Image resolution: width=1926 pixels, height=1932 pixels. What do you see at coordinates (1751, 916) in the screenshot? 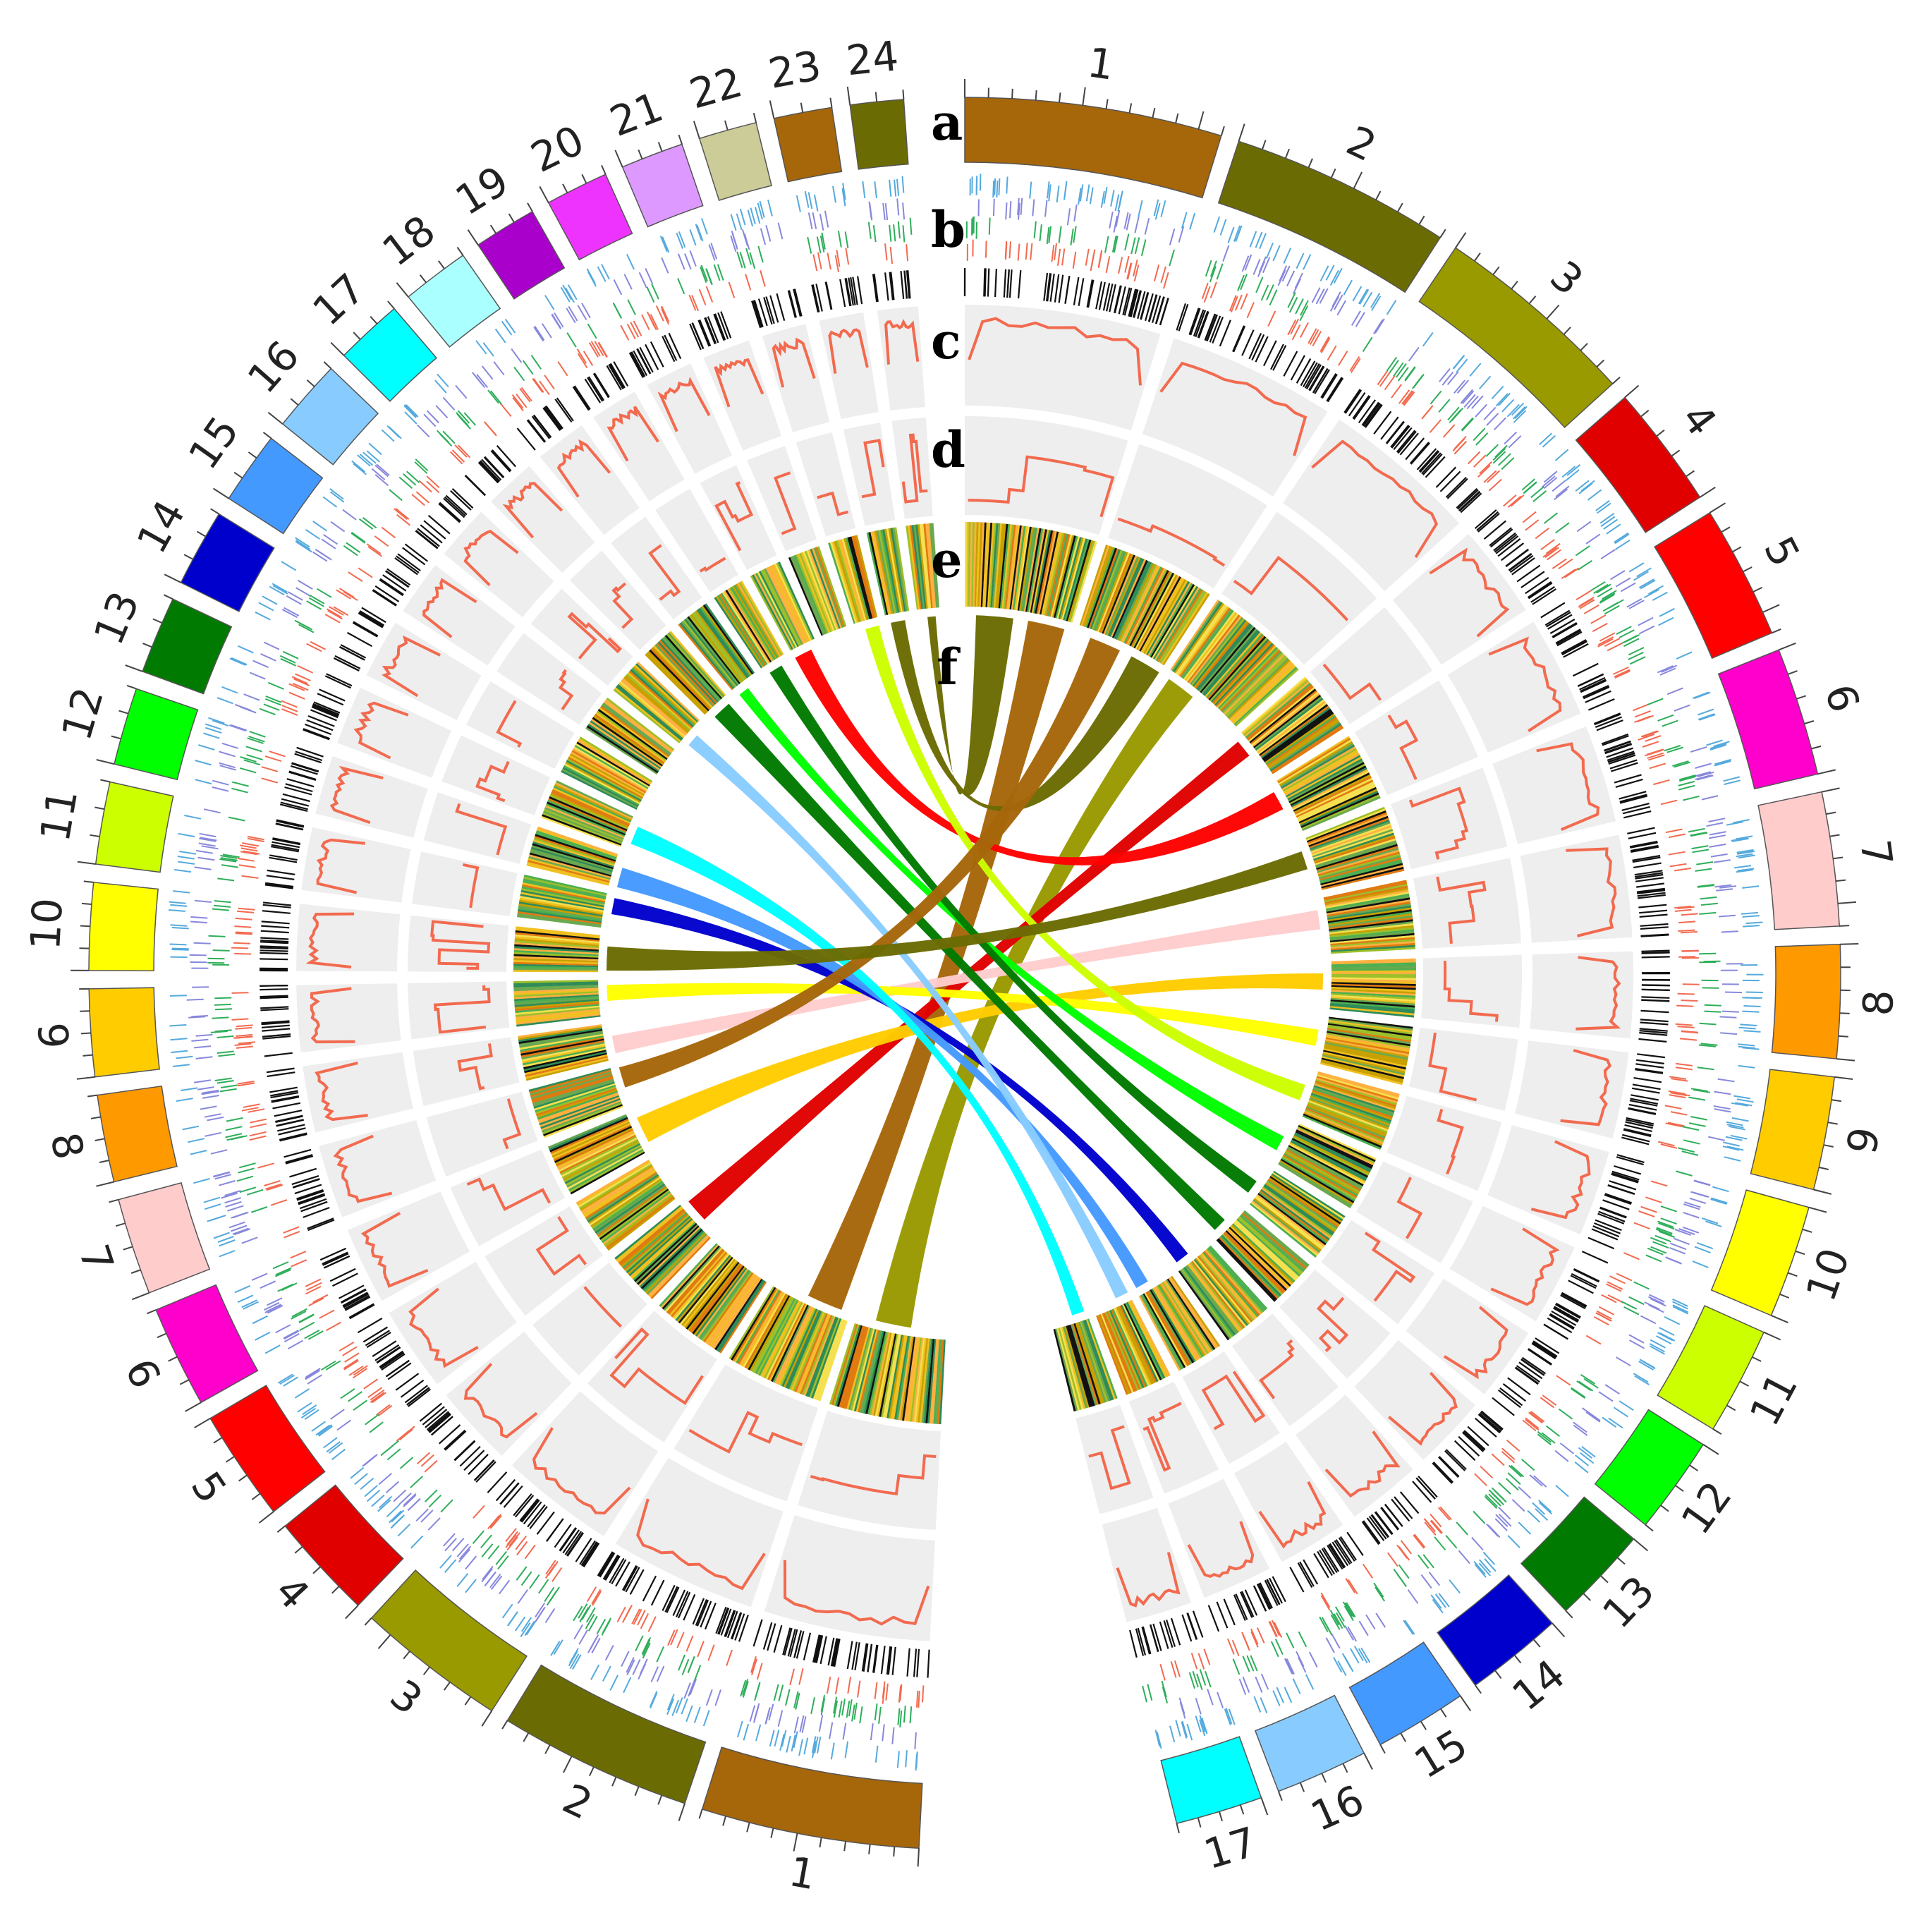
I see `right-chr-7-mark-colour` at bounding box center [1751, 916].